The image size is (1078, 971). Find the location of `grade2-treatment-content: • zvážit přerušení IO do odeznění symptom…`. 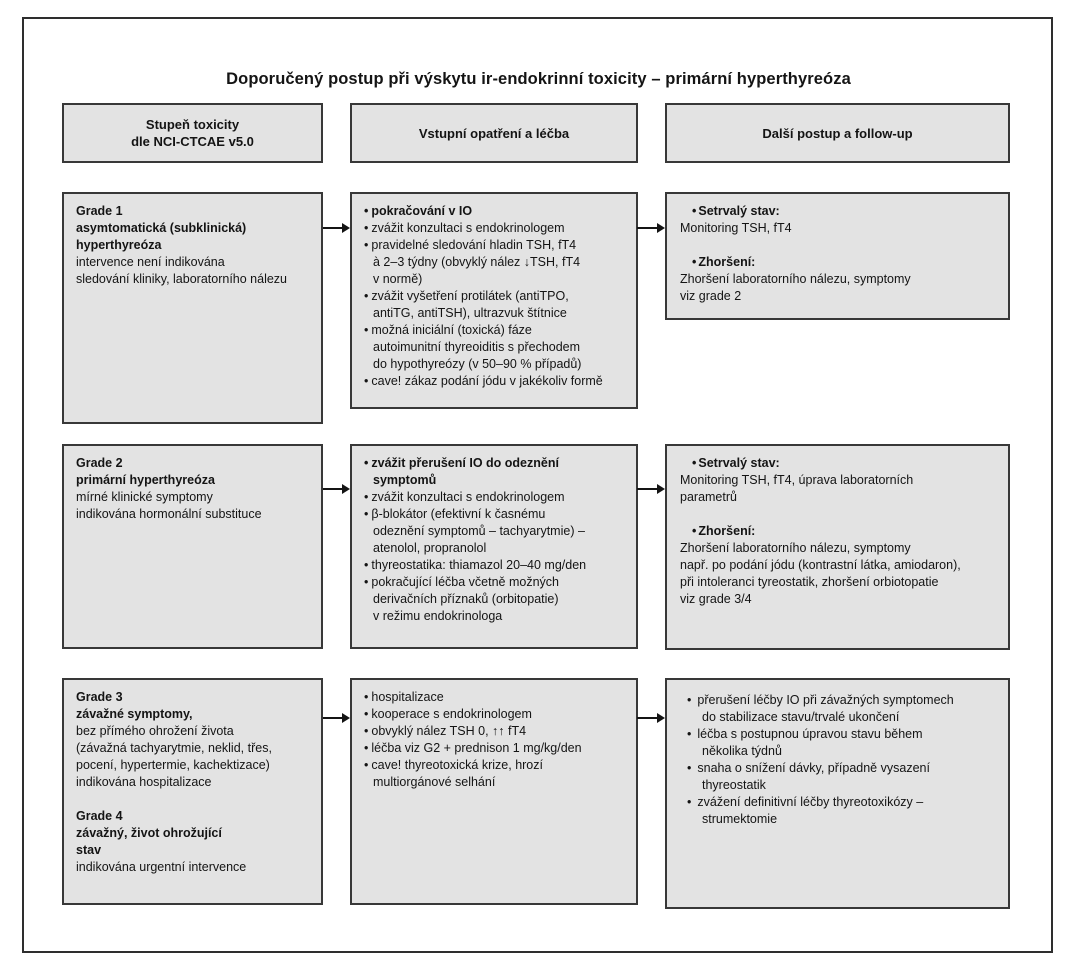

grade2-treatment-content: • zvážit přerušení IO do odeznění symptom… is located at coordinates (494, 535).